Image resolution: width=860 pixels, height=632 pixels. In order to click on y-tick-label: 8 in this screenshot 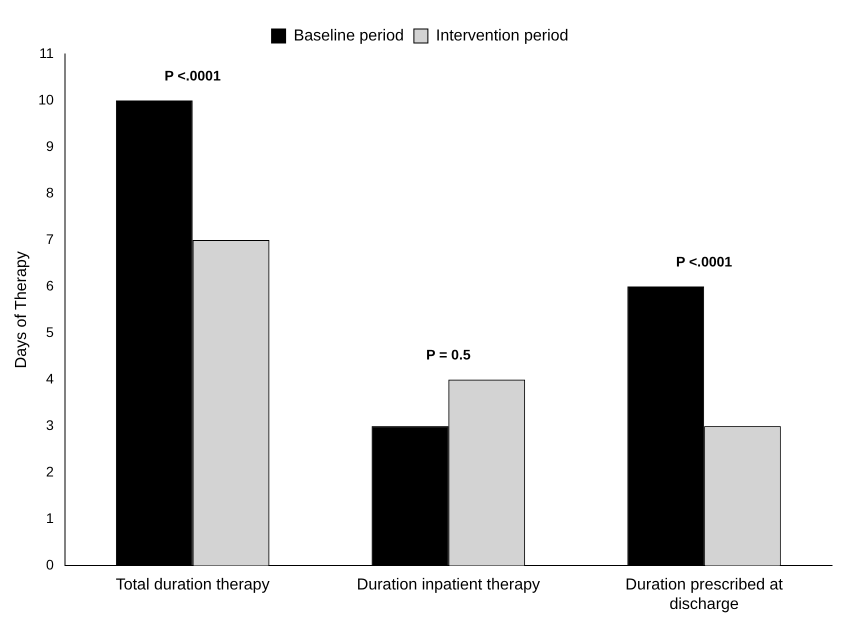, I will do `click(50, 192)`.